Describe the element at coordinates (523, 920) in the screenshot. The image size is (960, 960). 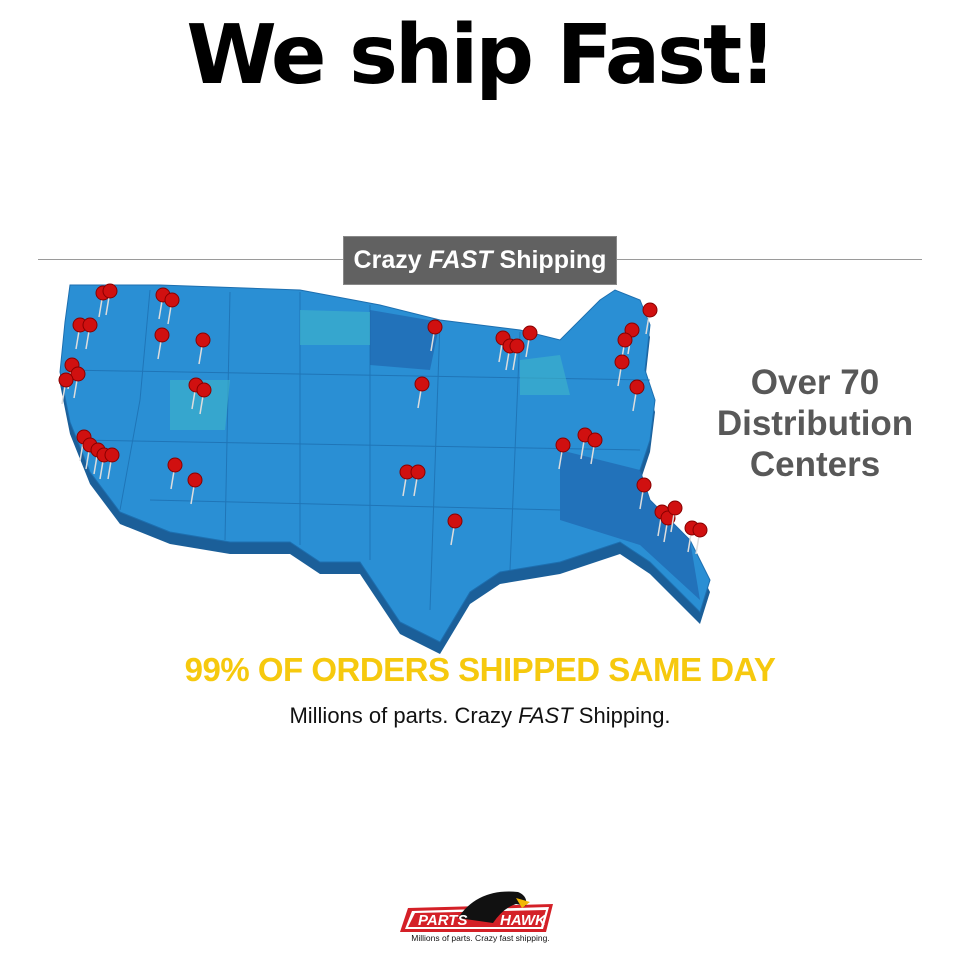
I see `logo-word-2: HAWK` at that location.